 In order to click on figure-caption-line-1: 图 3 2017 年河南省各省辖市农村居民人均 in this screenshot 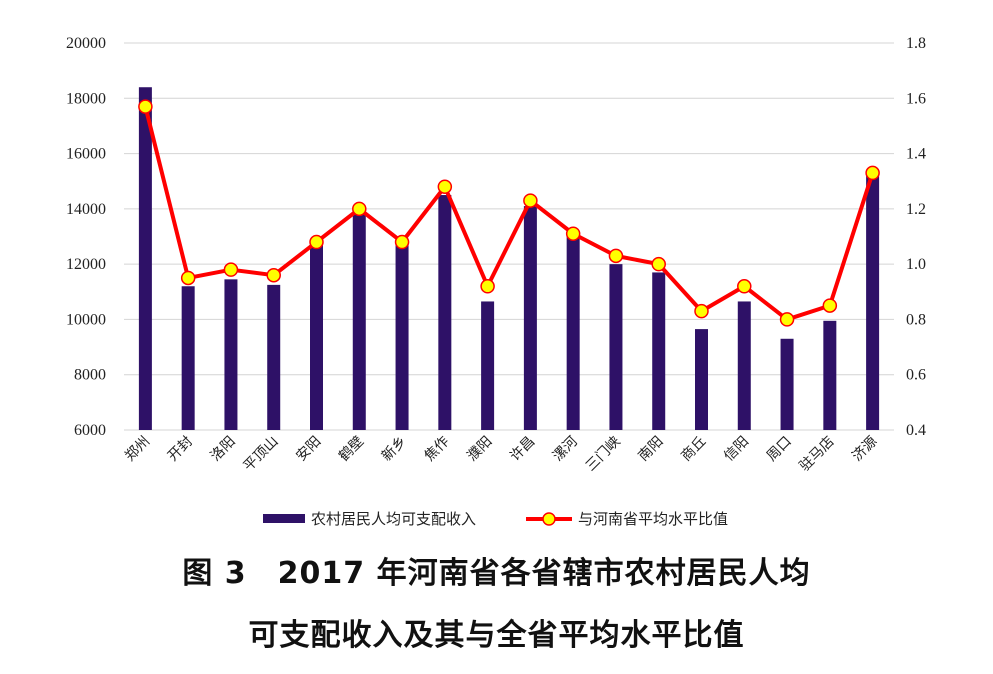, I will do `click(496, 573)`.